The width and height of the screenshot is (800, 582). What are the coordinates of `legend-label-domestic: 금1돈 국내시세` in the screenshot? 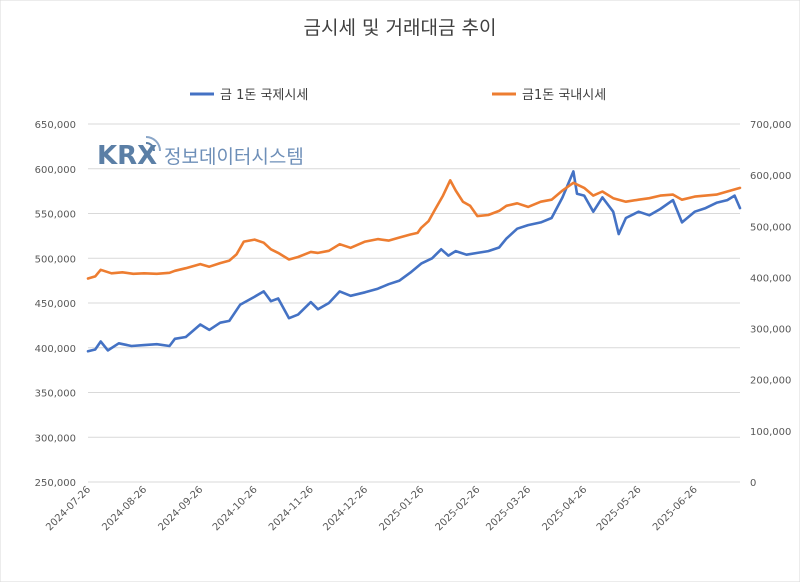 It's located at (564, 95).